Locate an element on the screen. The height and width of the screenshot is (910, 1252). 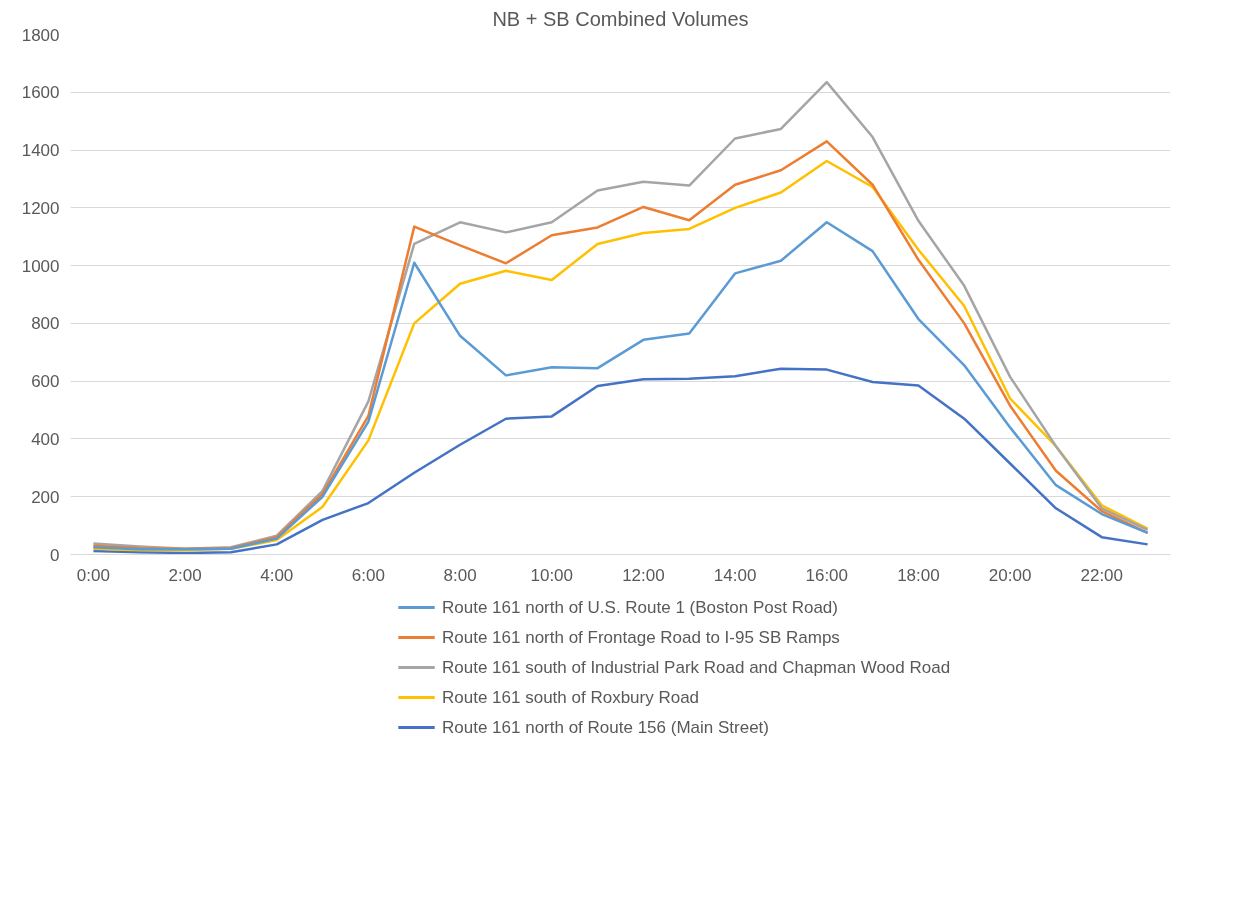
legend-label: Route 161 north of U.S. Route 1 (Boston Post Road) is located at coordinates (640, 607).